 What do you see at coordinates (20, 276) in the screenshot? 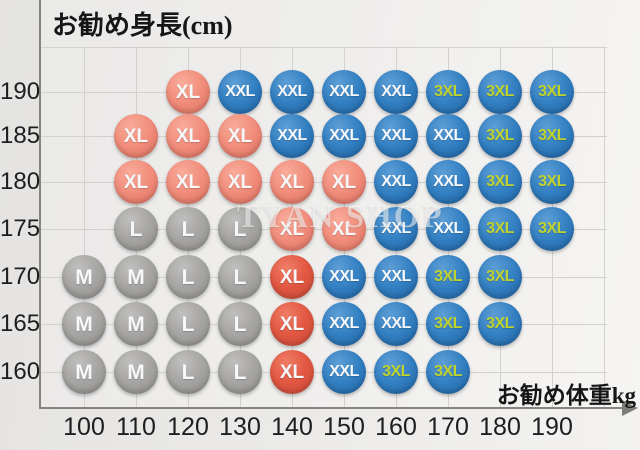
I see `y-tick-label: 170` at bounding box center [20, 276].